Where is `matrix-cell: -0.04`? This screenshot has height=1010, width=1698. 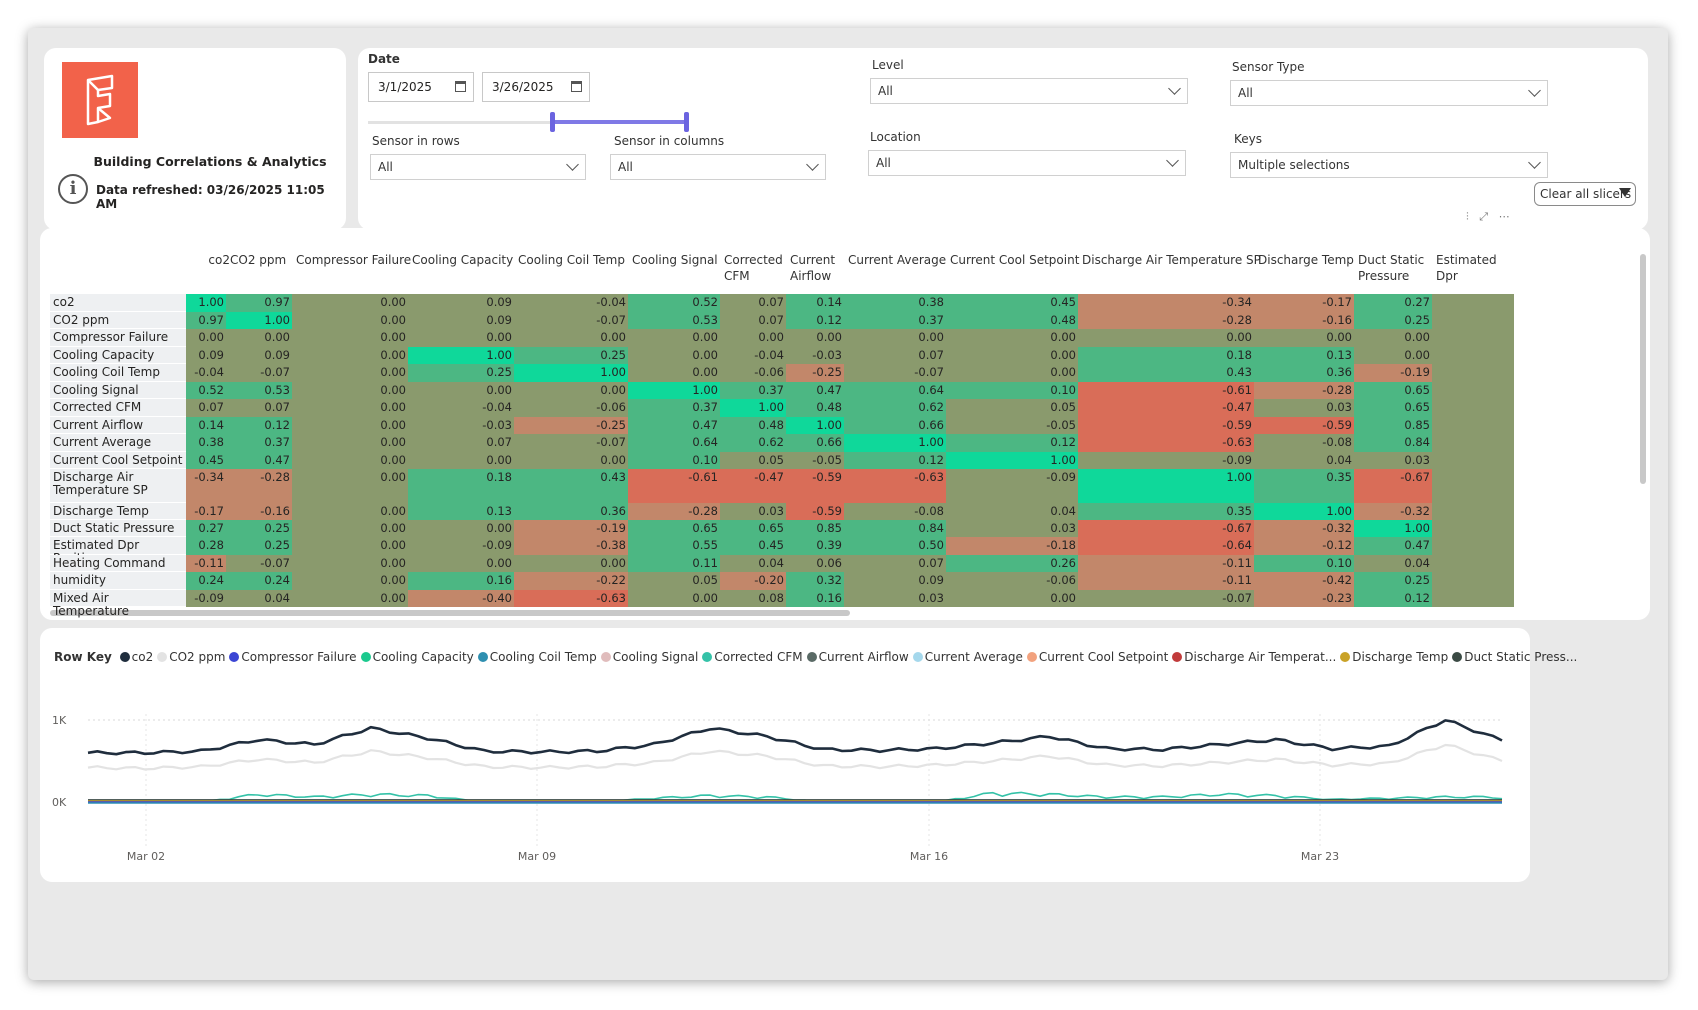 matrix-cell: -0.04 is located at coordinates (571, 303).